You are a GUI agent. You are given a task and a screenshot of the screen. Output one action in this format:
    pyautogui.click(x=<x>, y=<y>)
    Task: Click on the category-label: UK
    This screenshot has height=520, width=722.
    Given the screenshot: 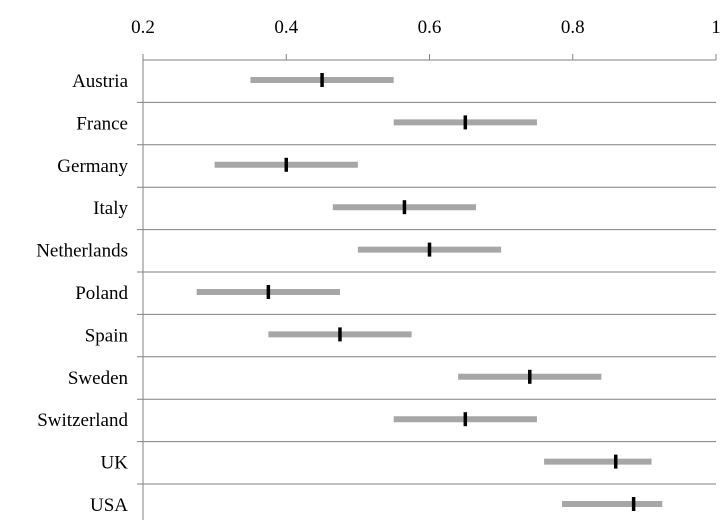 What is the action you would take?
    pyautogui.click(x=115, y=463)
    